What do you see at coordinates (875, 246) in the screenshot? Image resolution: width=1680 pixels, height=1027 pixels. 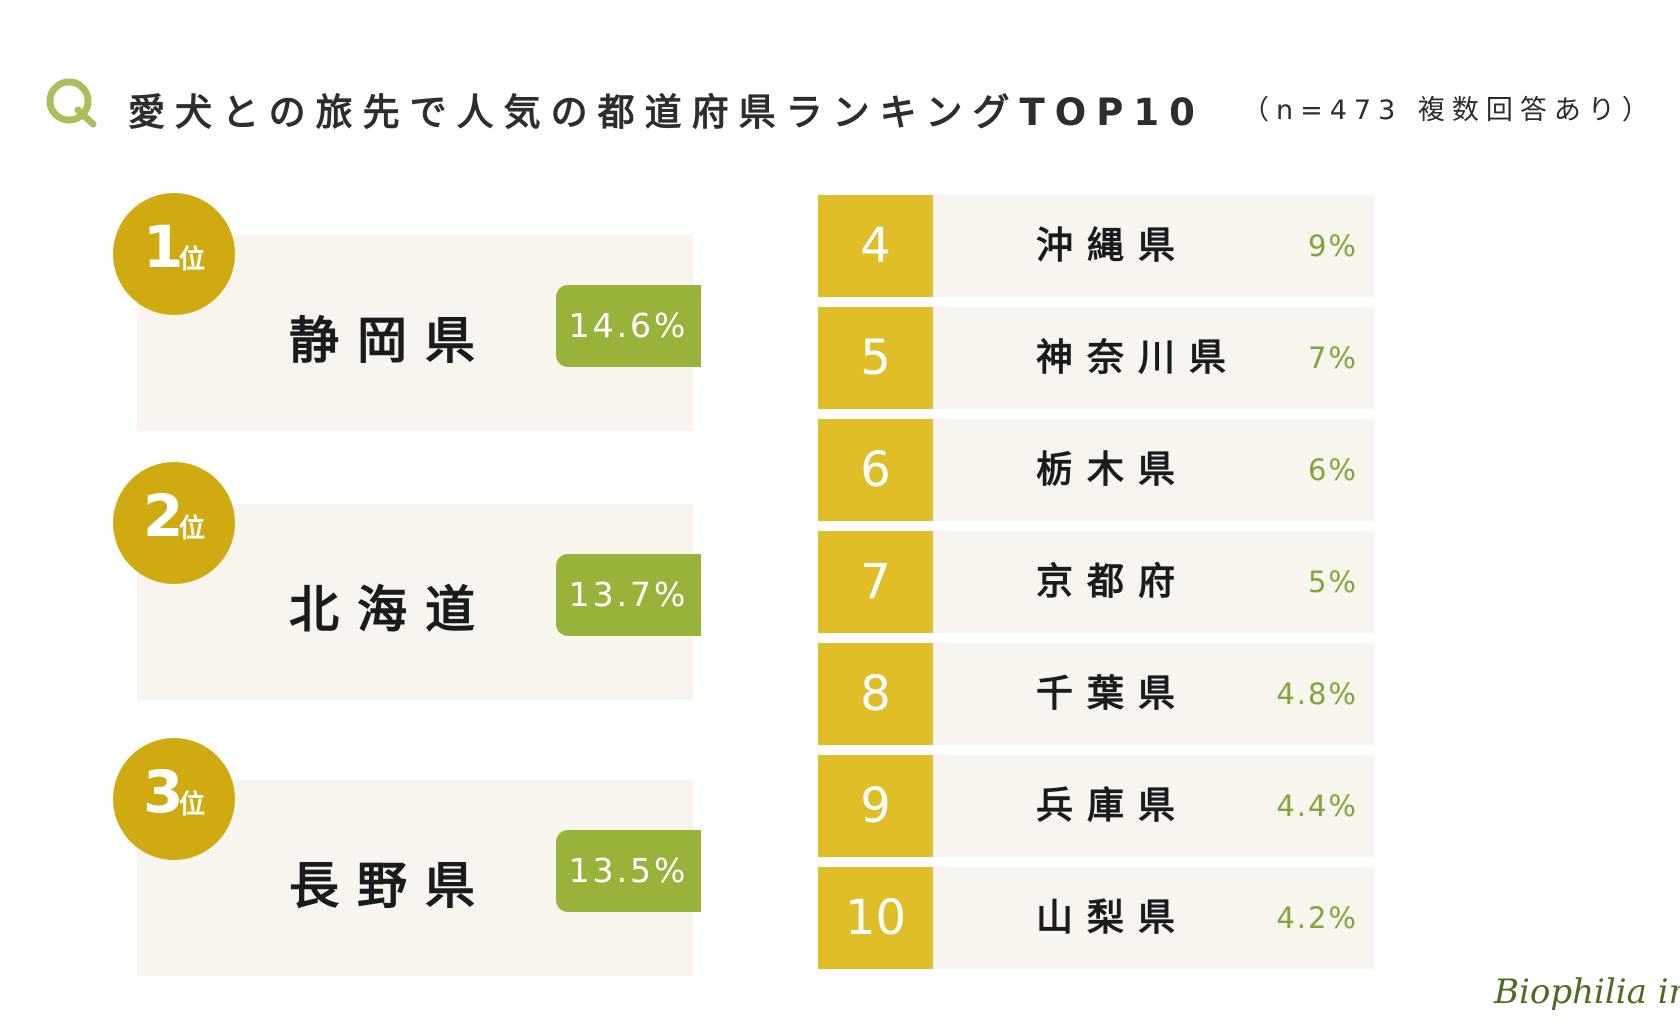 I see `rank-box: 4` at bounding box center [875, 246].